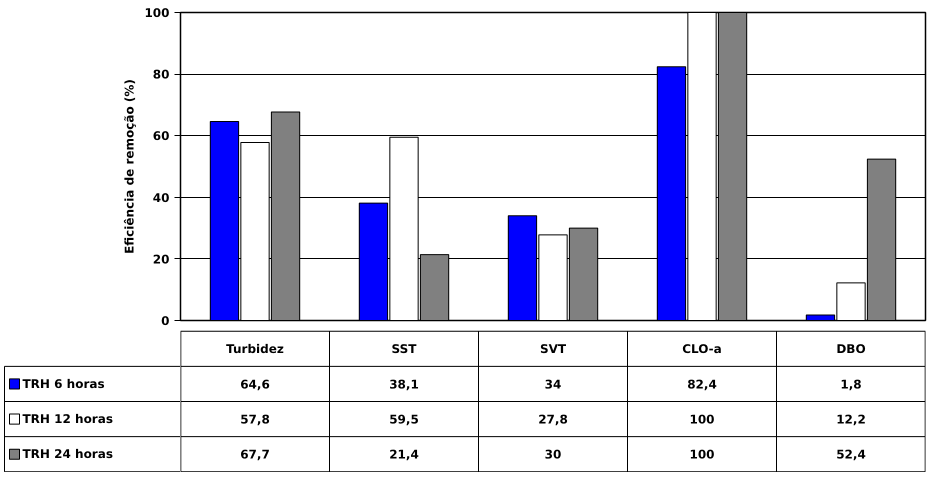 Image resolution: width=941 pixels, height=485 pixels. What do you see at coordinates (161, 75) in the screenshot?
I see `y-tick-label: 80` at bounding box center [161, 75].